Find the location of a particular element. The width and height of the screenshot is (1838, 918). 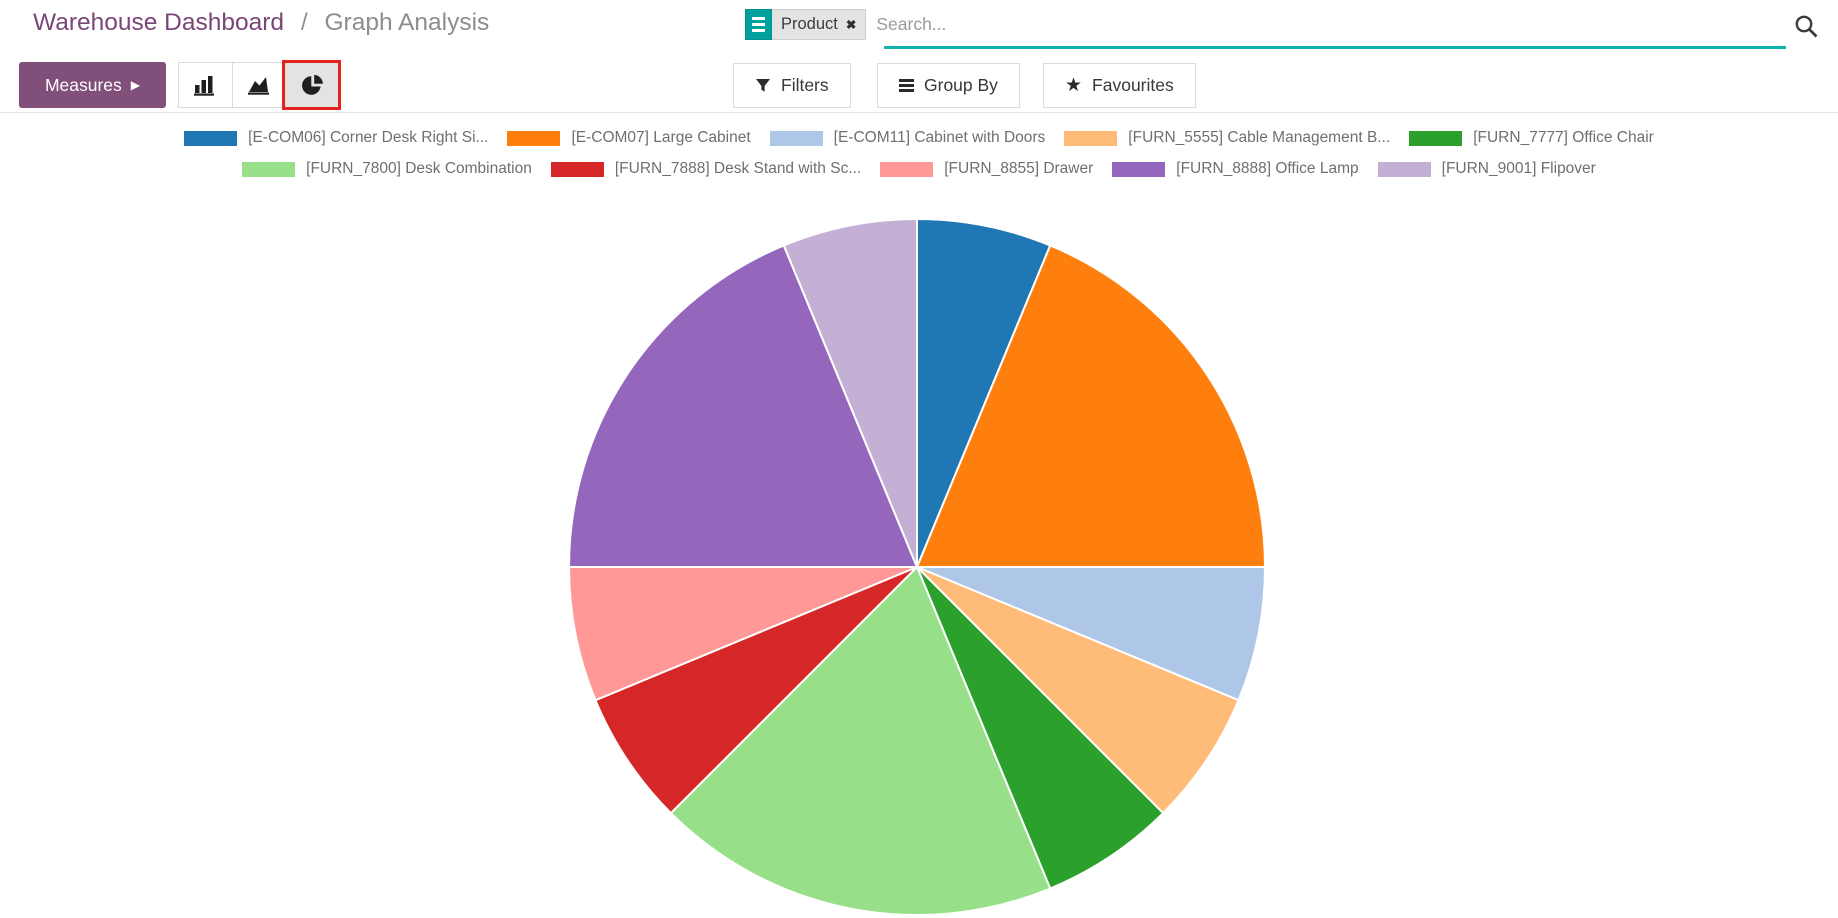

filters-button: Filters is located at coordinates (792, 85).